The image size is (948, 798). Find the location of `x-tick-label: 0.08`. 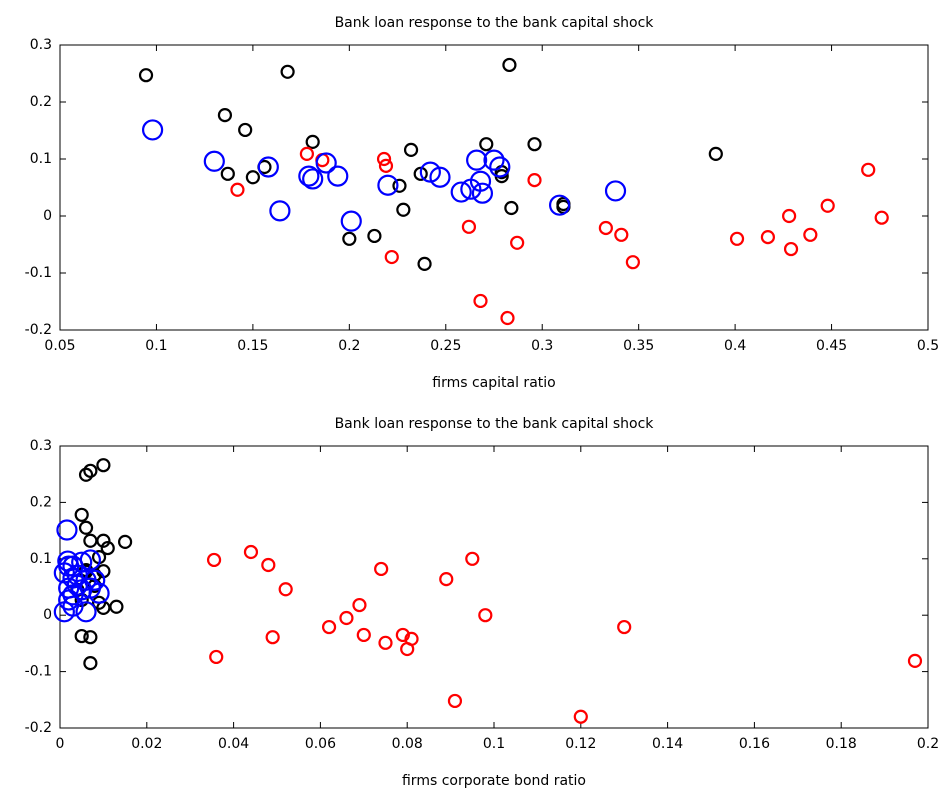

x-tick-label: 0.08 is located at coordinates (407, 744).